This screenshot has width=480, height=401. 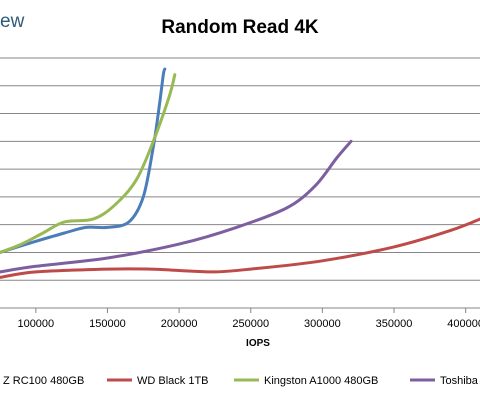 I want to click on site-logo-fragment: ew, so click(x=12, y=21).